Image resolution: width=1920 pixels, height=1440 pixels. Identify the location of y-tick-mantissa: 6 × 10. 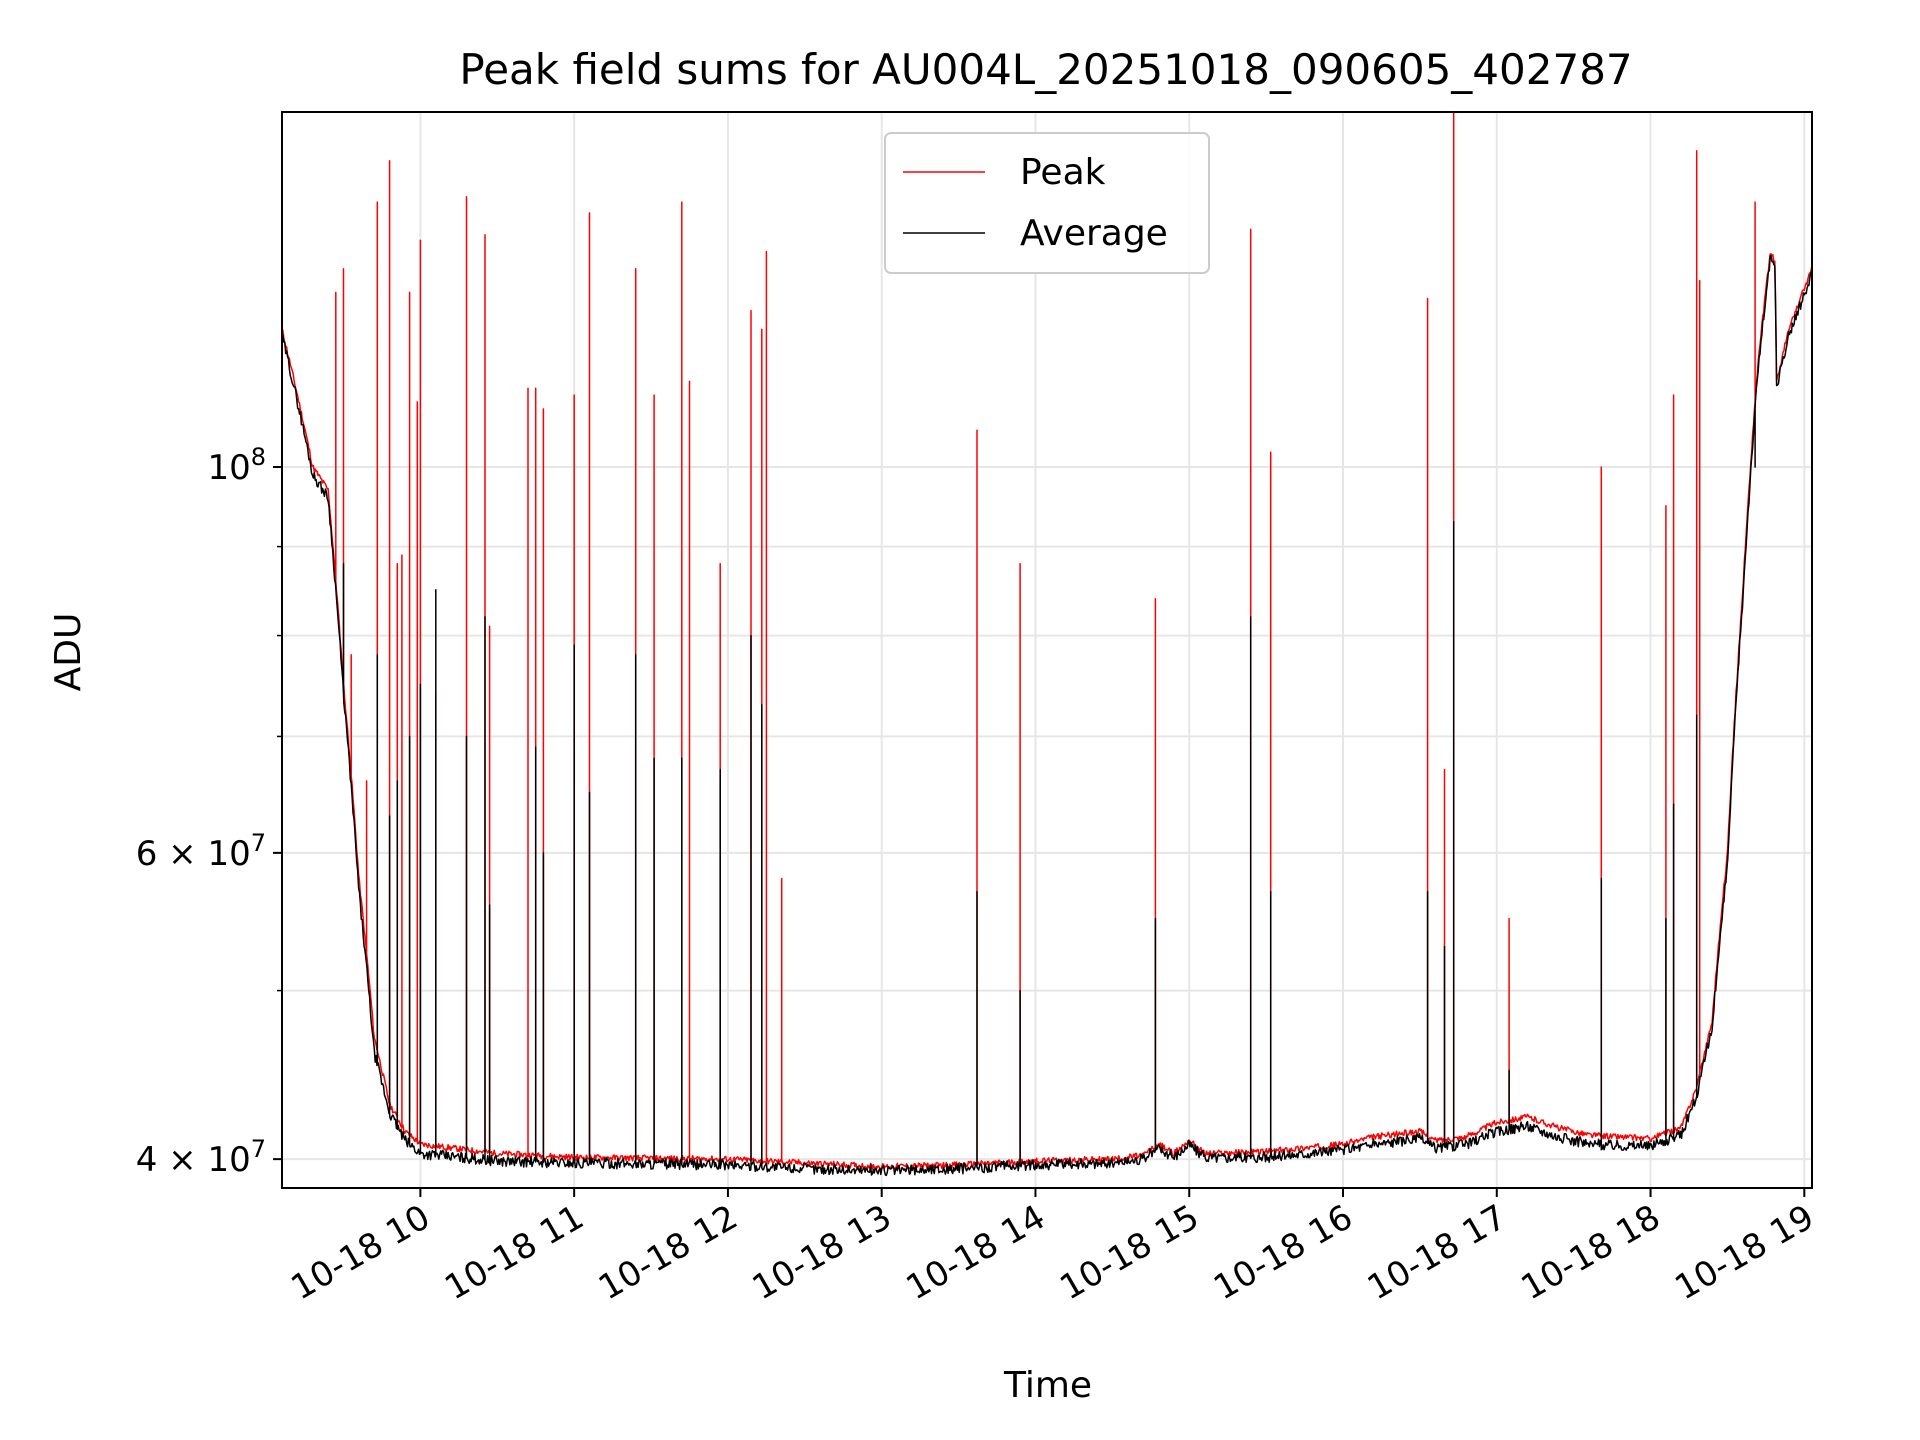
(193, 854).